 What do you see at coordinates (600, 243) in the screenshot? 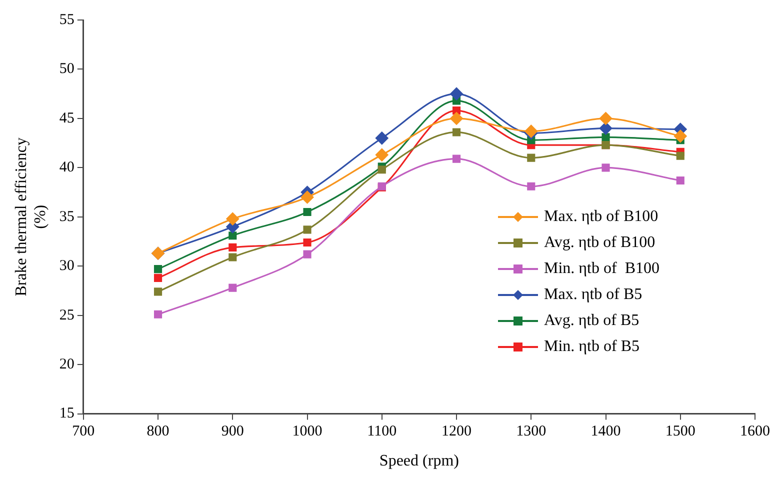
I see `legend-label: Avg. ηtb of B100` at bounding box center [600, 243].